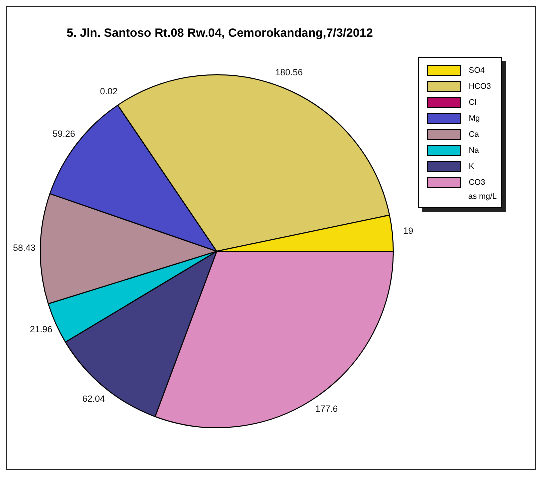 The image size is (544, 478). Describe the element at coordinates (480, 86) in the screenshot. I see `legend-label: HCO3` at that location.